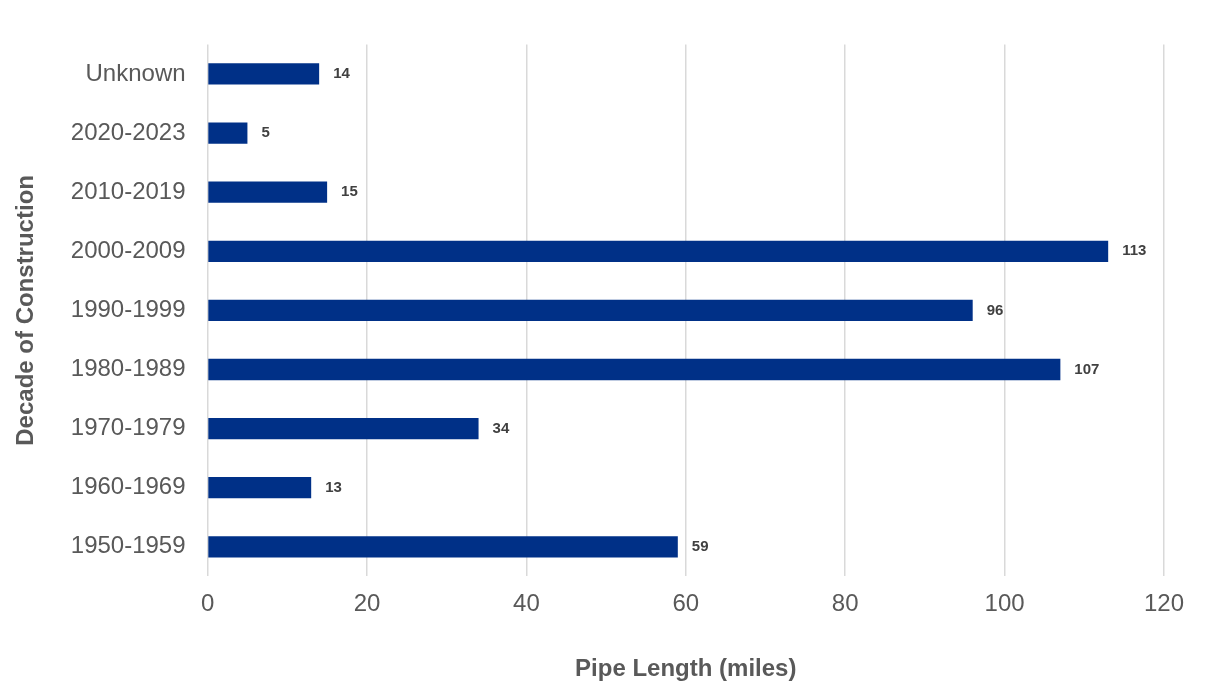 The height and width of the screenshot is (696, 1206). I want to click on data-label: 59, so click(700, 545).